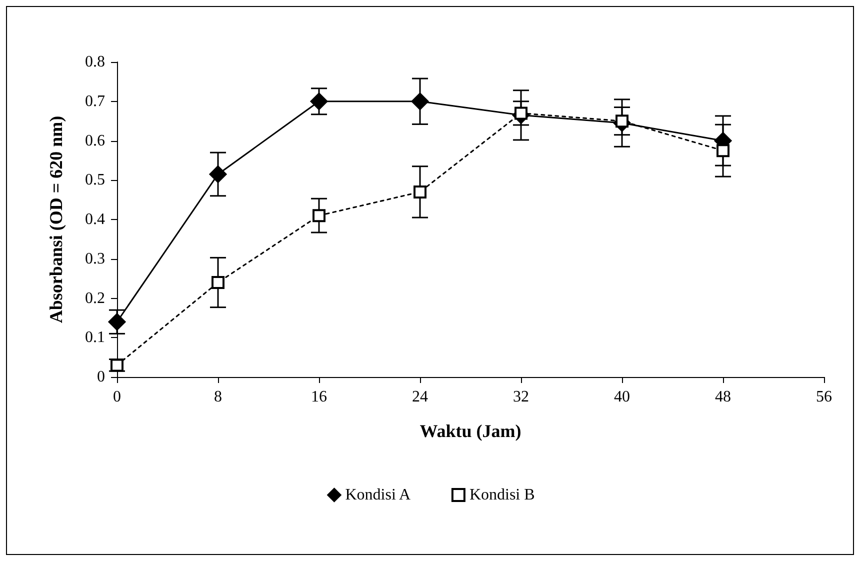 This screenshot has height=563, width=862. I want to click on y-tick-label: 0.8, so click(95, 62).